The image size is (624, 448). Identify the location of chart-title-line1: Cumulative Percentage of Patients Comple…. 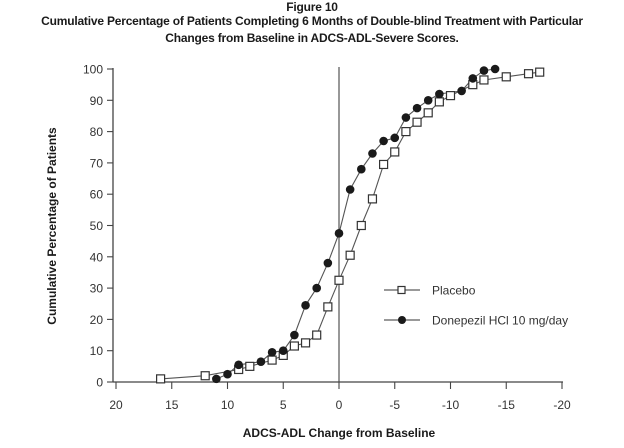
(312, 21).